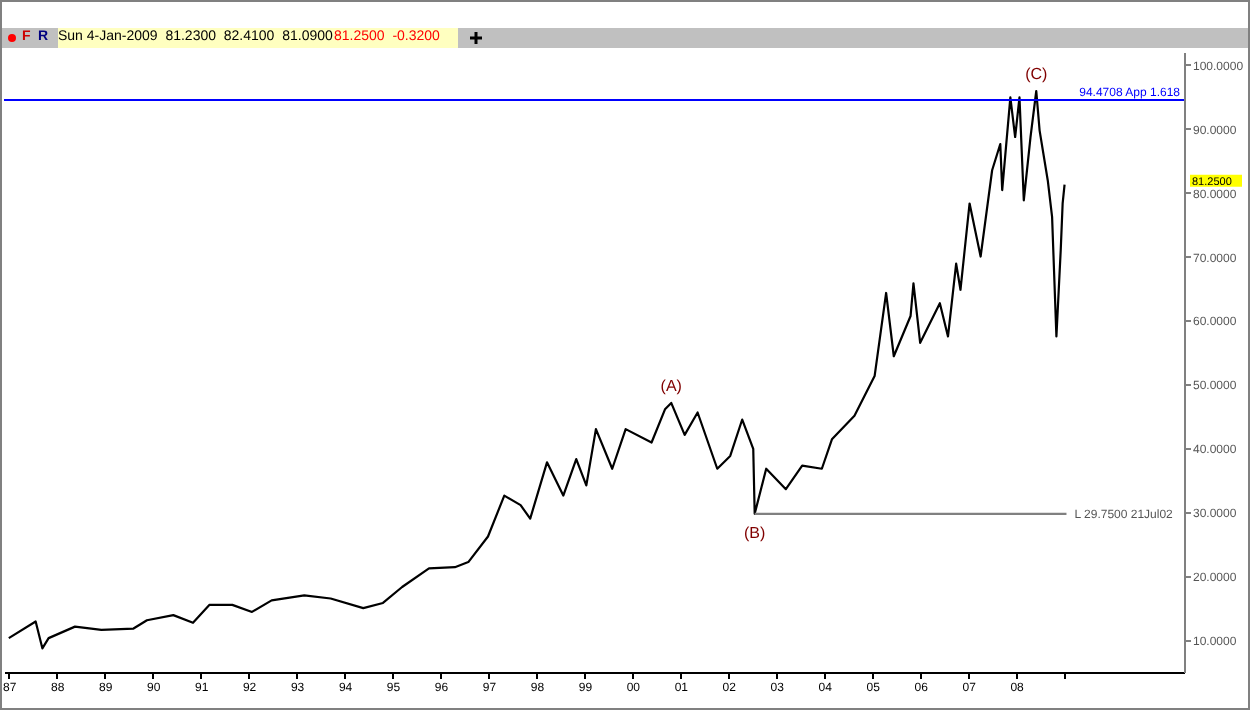 The image size is (1250, 710). Describe the element at coordinates (1037, 73) in the screenshot. I see `annotation: (C)` at that location.